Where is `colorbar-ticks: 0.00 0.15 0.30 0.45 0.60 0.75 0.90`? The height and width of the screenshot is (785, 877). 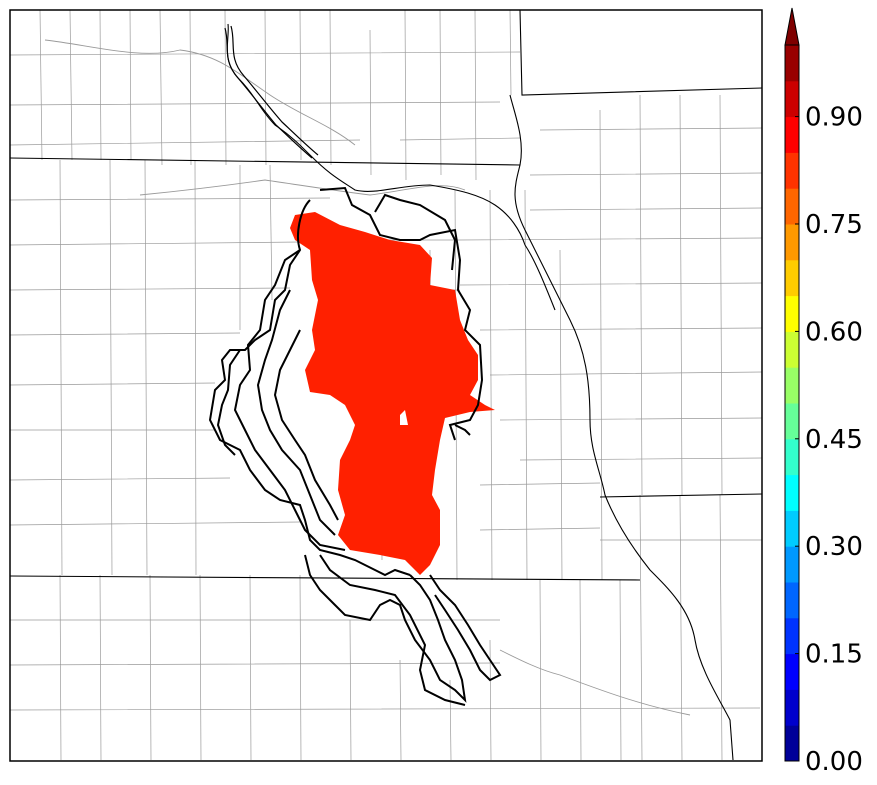
colorbar-ticks: 0.00 0.15 0.30 0.45 0.60 0.75 0.90 is located at coordinates (829, 440).